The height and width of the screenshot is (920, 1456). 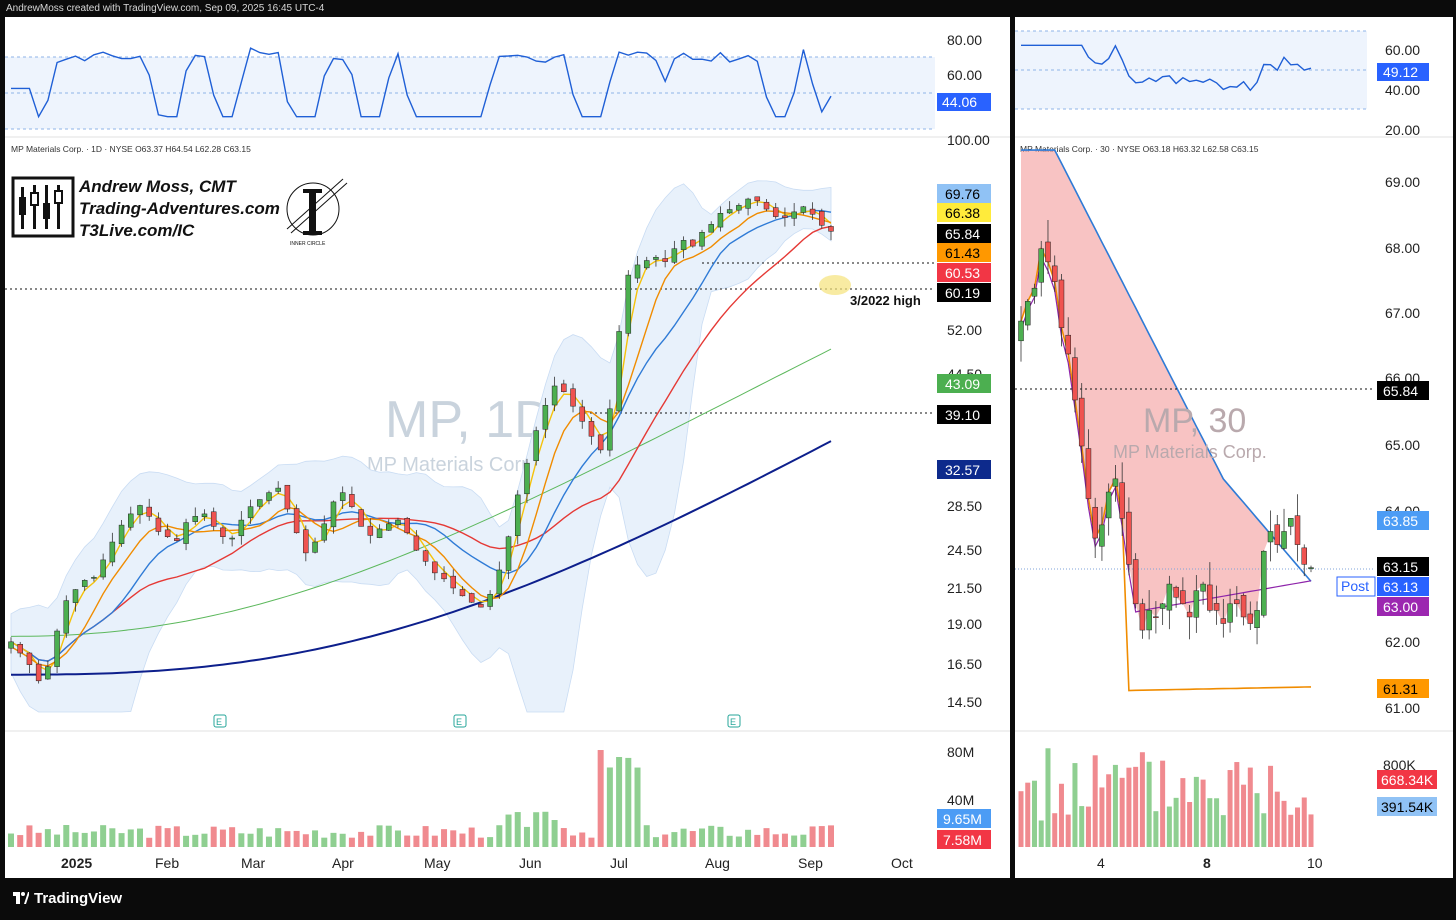 What do you see at coordinates (67, 898) in the screenshot?
I see `tradingview-logo: TradingView` at bounding box center [67, 898].